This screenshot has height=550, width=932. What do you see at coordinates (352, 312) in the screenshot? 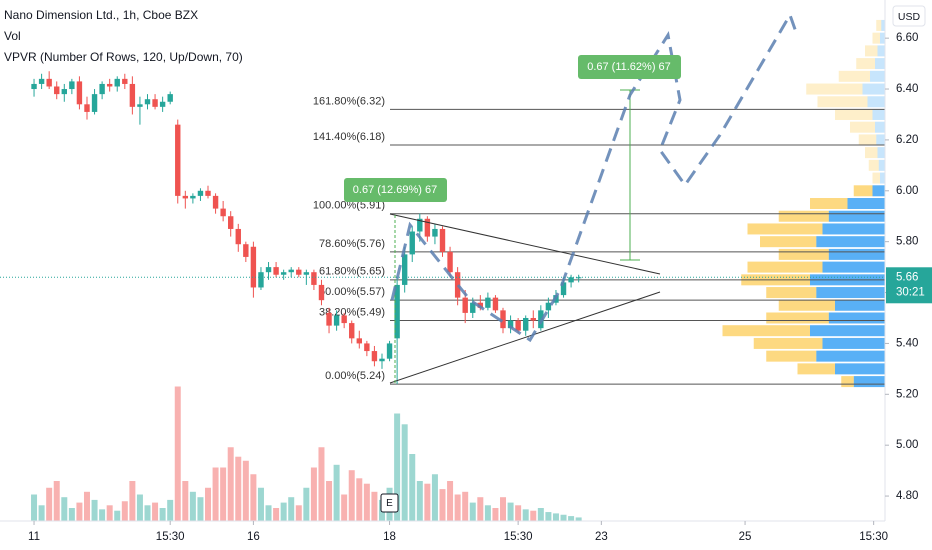
I see `fib-label: 38.20%(5.49)` at bounding box center [352, 312].